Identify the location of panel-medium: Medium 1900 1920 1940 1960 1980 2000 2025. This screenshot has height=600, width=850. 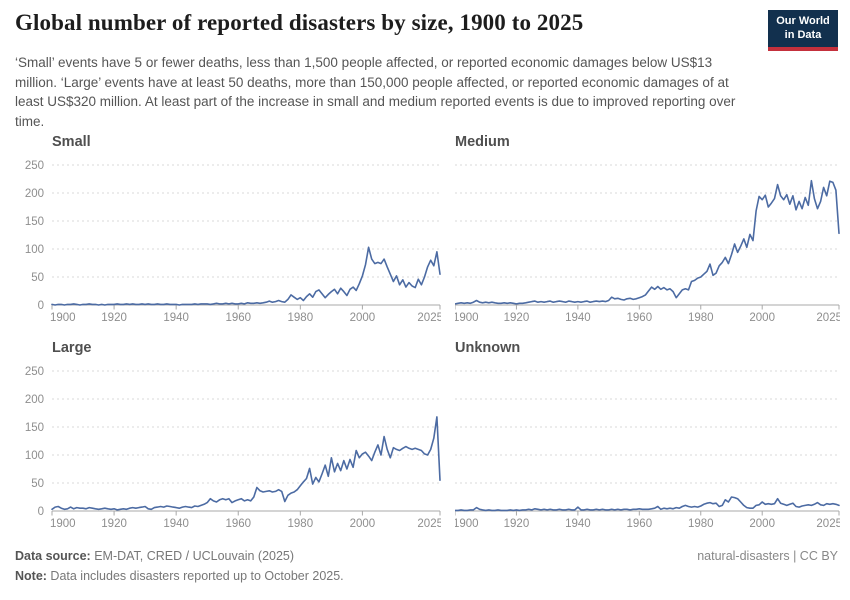
(647, 227).